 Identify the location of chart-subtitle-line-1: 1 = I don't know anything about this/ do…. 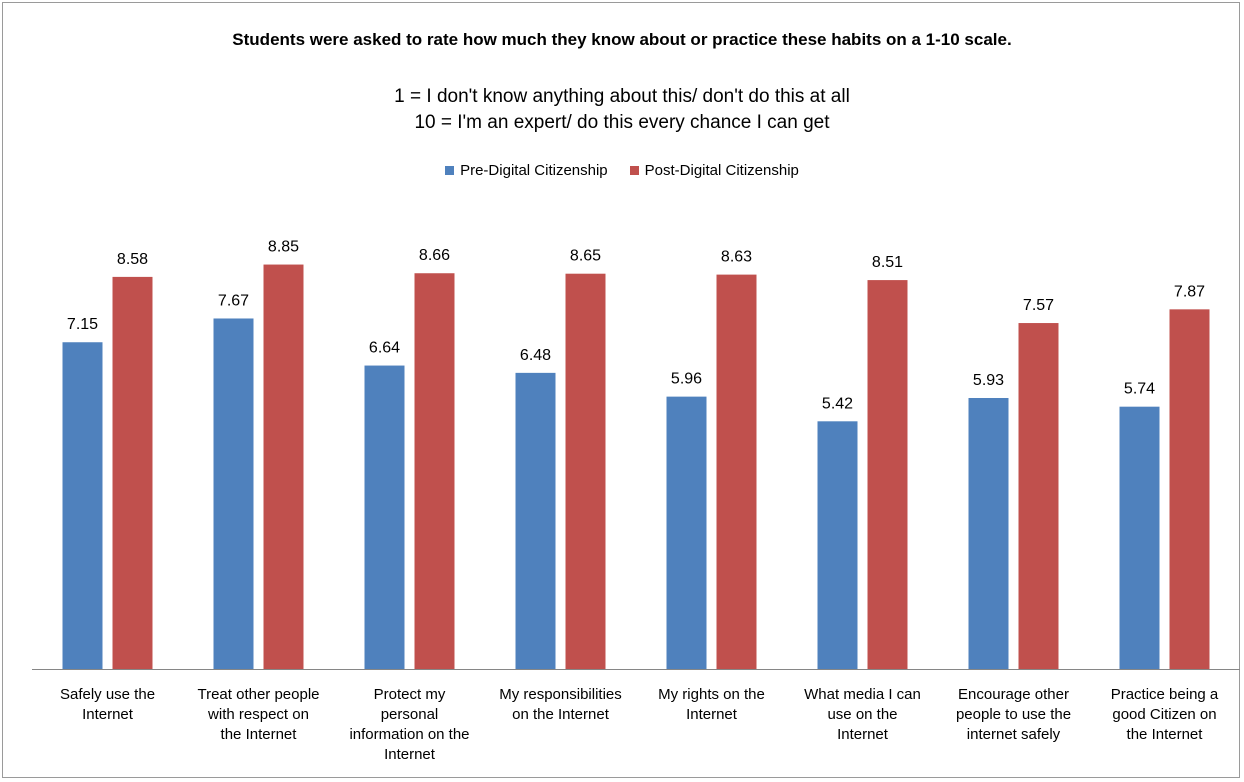
(622, 96).